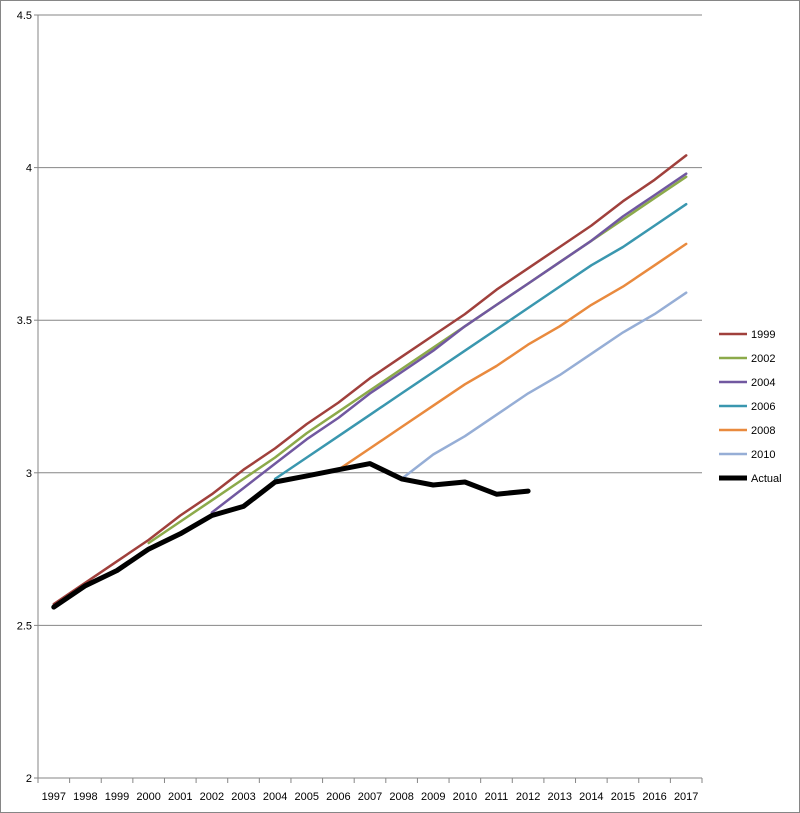 This screenshot has width=800, height=813. Describe the element at coordinates (338, 797) in the screenshot. I see `x-tick-label: 2006` at that location.